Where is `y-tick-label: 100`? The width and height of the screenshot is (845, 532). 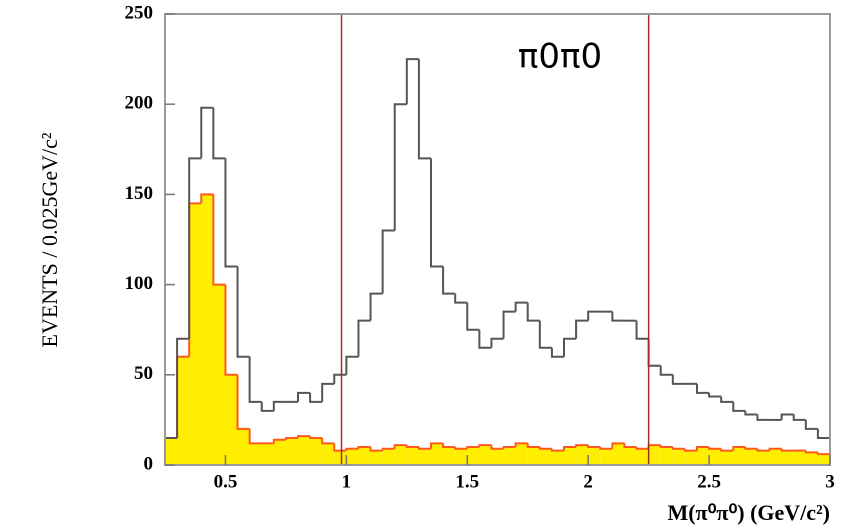
y-tick-label: 100 is located at coordinates (139, 283).